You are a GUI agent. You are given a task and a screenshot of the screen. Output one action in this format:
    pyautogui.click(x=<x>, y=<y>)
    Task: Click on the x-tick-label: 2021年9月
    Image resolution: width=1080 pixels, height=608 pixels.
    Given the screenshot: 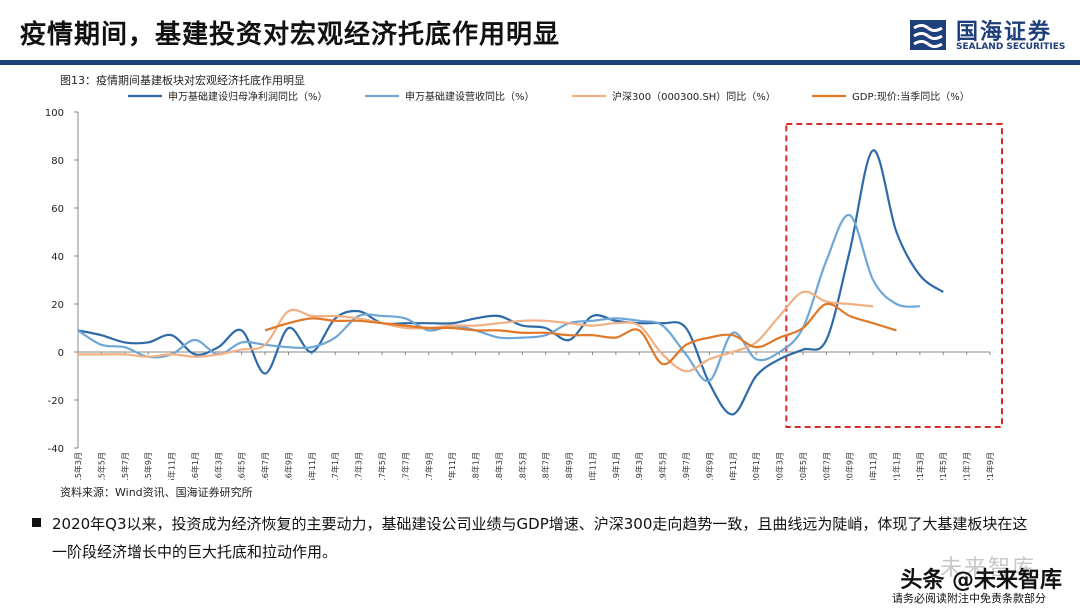 What is the action you would take?
    pyautogui.click(x=990, y=466)
    